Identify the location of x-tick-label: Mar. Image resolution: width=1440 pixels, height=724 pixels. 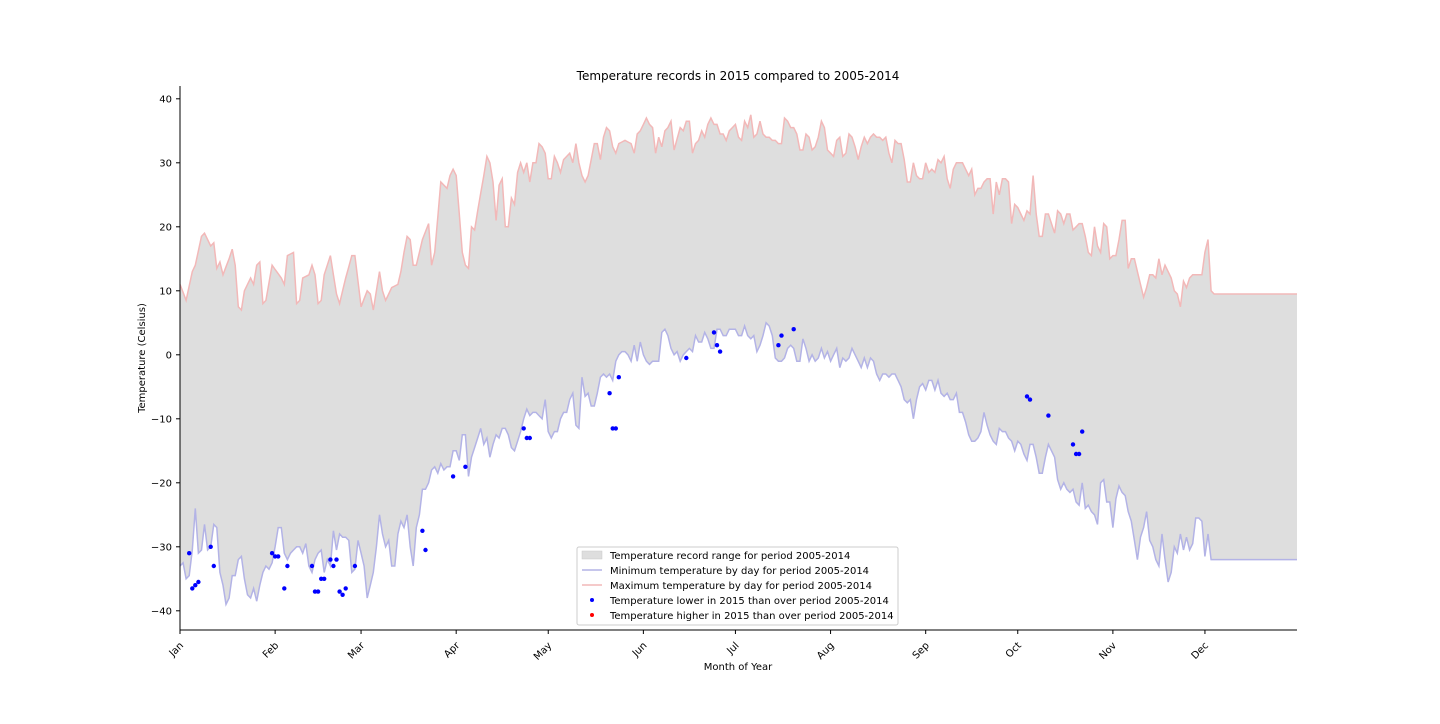
(357, 651).